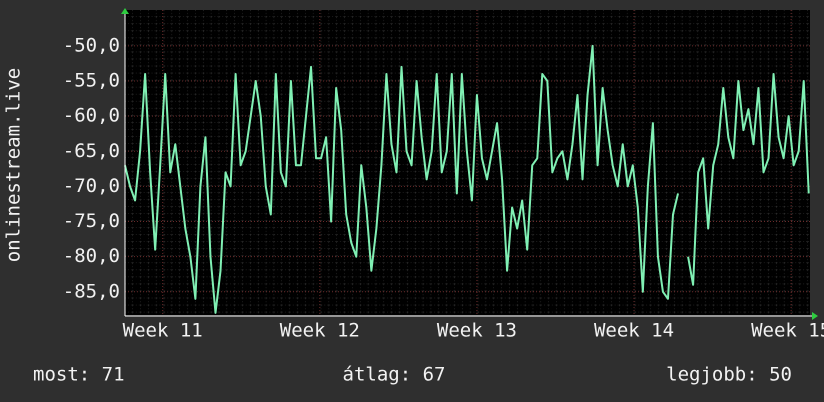 The height and width of the screenshot is (402, 824). What do you see at coordinates (787, 331) in the screenshot?
I see `x-tick-label: Week 15` at bounding box center [787, 331].